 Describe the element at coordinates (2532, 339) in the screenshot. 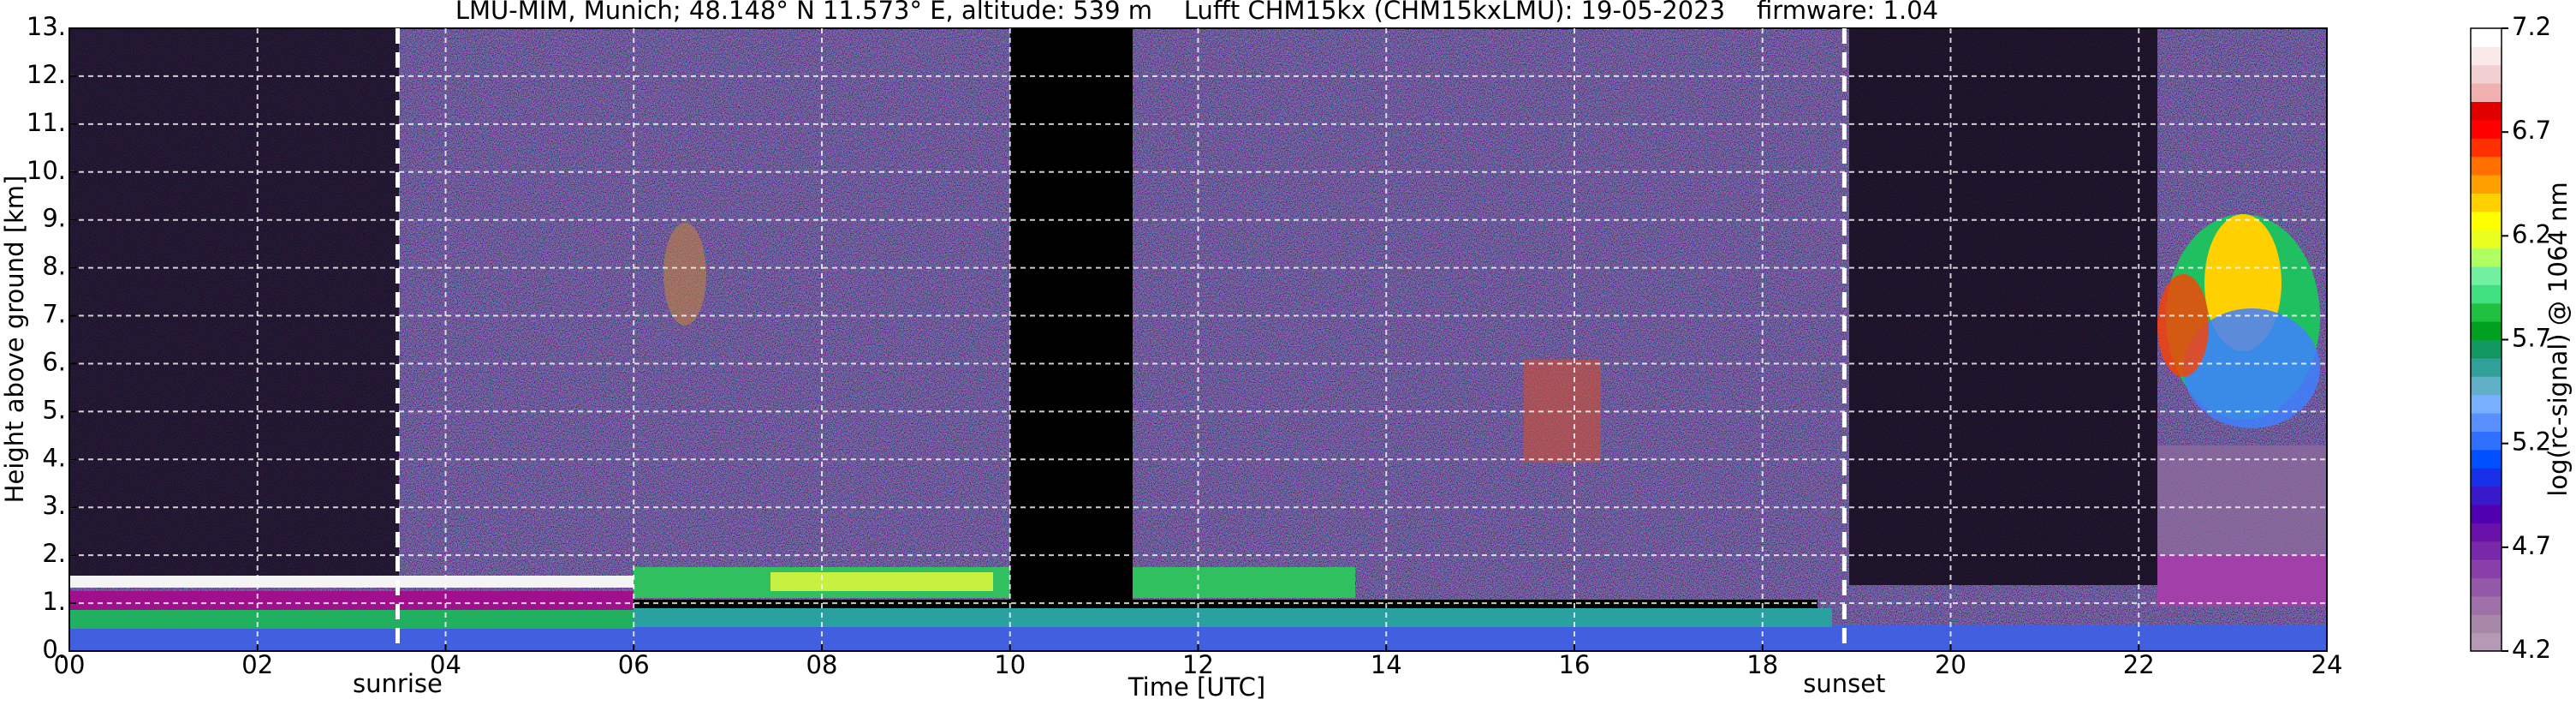

I see `colorbar-tick-label: 5.7` at that location.